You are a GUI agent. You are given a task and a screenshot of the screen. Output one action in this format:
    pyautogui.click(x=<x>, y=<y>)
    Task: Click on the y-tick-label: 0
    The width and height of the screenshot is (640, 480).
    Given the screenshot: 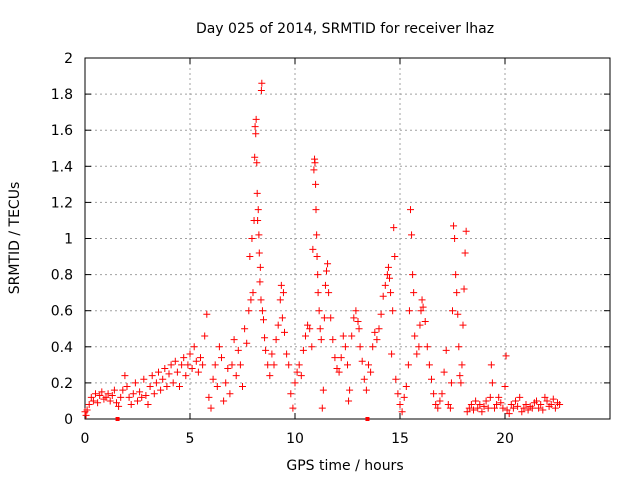 What is the action you would take?
    pyautogui.click(x=68, y=420)
    